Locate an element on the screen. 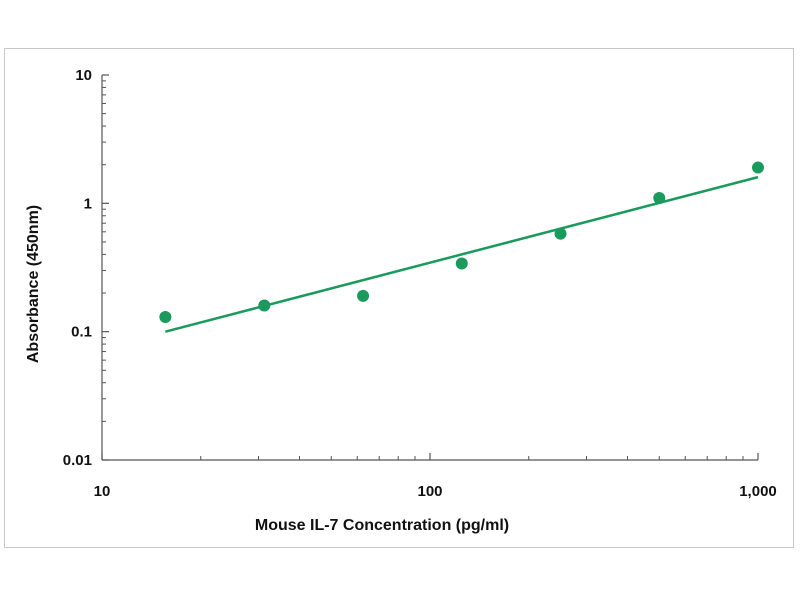  x-axis-ticks: 10 100 1,000 is located at coordinates (435, 476).